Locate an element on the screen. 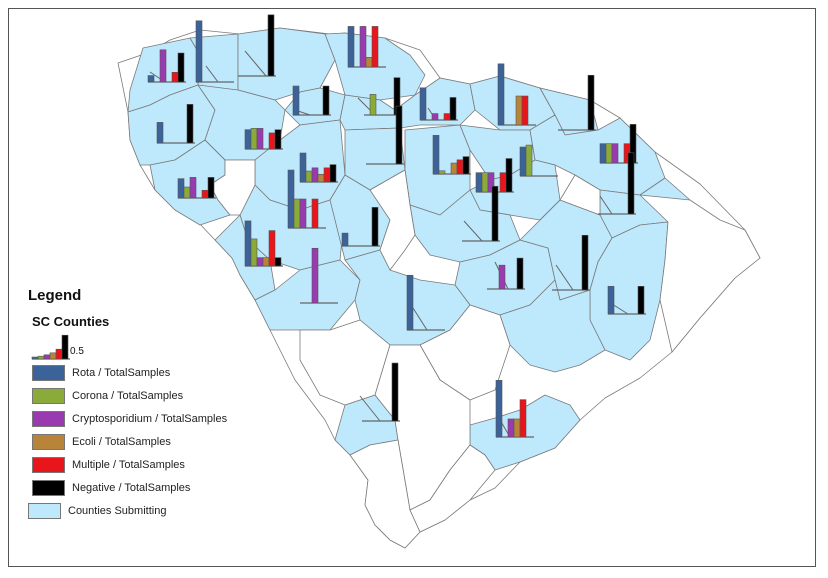 The width and height of the screenshot is (828, 578). corona-swatch-icon is located at coordinates (48, 395).